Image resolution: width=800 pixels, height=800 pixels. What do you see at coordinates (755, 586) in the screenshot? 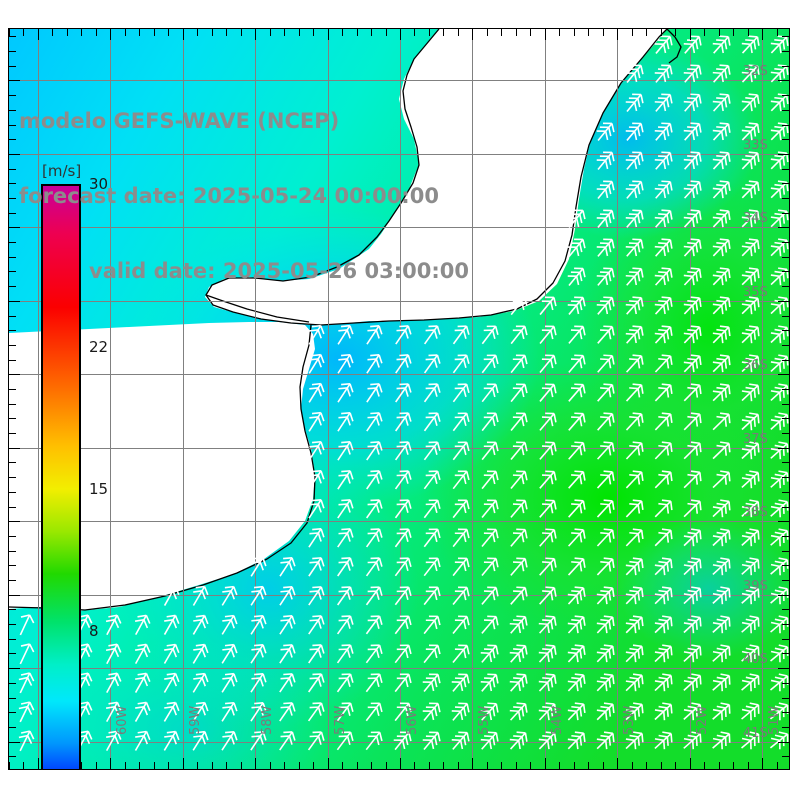
I see `latitude-label: 39S` at bounding box center [755, 586].